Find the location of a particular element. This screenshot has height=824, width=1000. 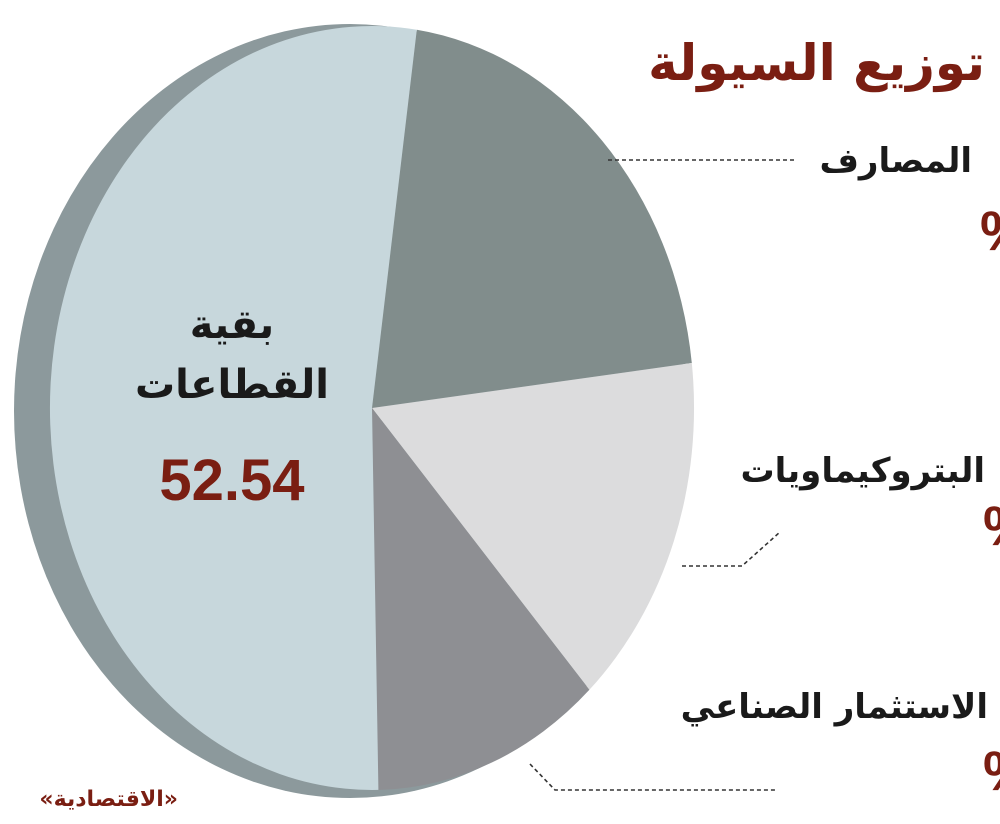

slice-value-rest: 52.54 is located at coordinates (231, 480).